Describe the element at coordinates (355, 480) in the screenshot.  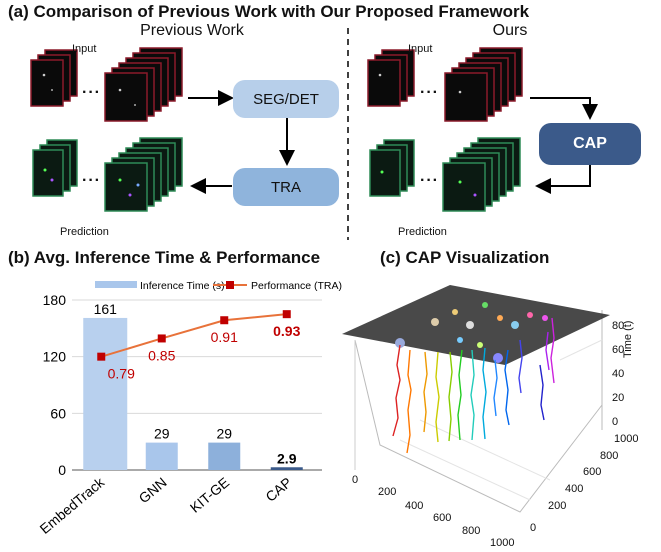
I see `x-tick-0: 0` at that location.